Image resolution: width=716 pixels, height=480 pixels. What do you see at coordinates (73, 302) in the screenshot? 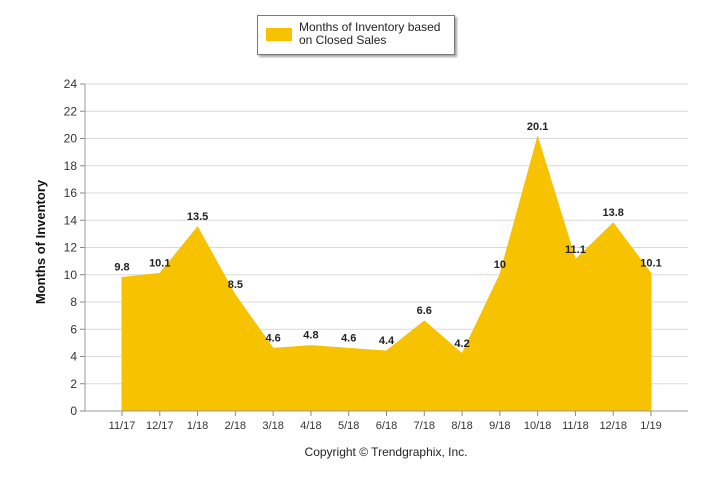
I see `y-tick-label: 8` at bounding box center [73, 302].